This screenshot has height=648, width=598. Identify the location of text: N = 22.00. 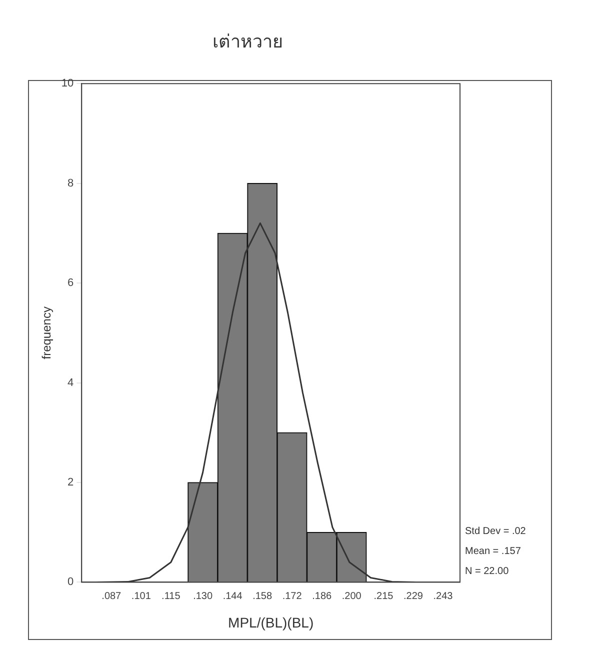
(487, 572).